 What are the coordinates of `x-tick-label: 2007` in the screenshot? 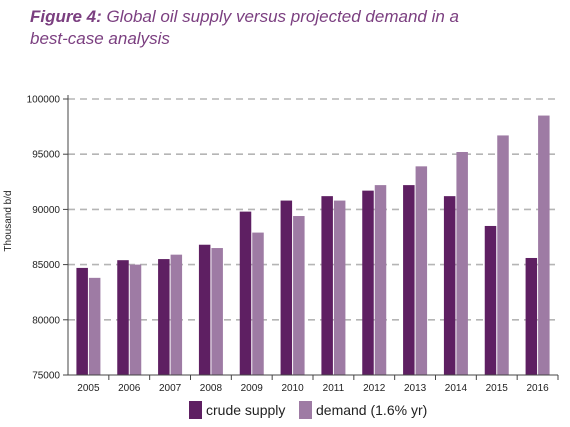 It's located at (170, 388).